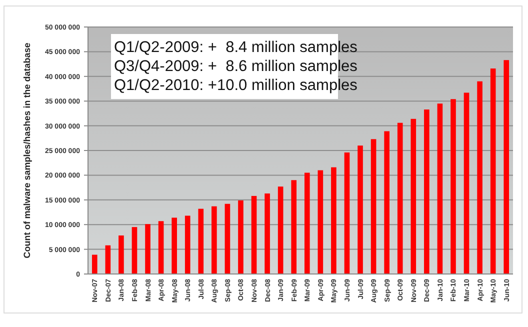 Image resolution: width=528 pixels, height=327 pixels. What do you see at coordinates (236, 85) in the screenshot?
I see `annotation: Q1/Q2-2010: +10.0 million samples` at bounding box center [236, 85].